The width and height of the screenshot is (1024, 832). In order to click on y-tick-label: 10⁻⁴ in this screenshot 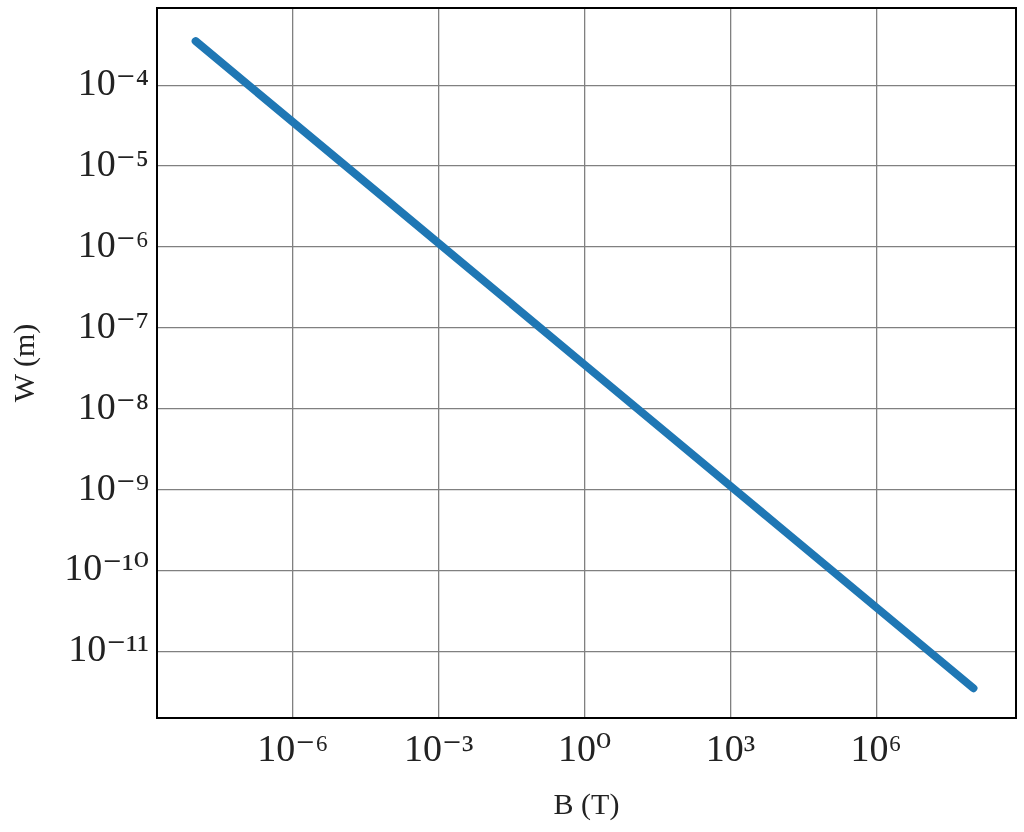, I will do `click(113, 82)`.